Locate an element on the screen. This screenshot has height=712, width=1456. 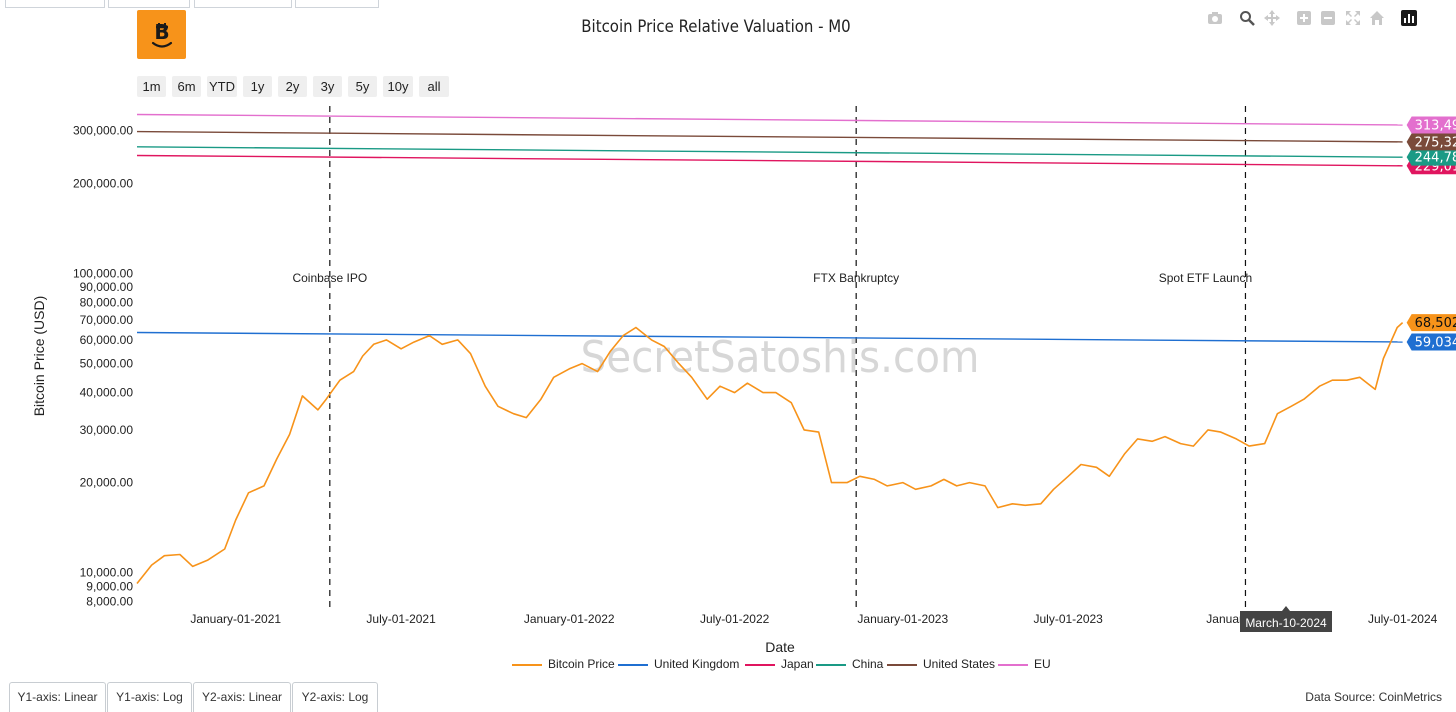
x-tick-label: January-01-2023 is located at coordinates (902, 619).